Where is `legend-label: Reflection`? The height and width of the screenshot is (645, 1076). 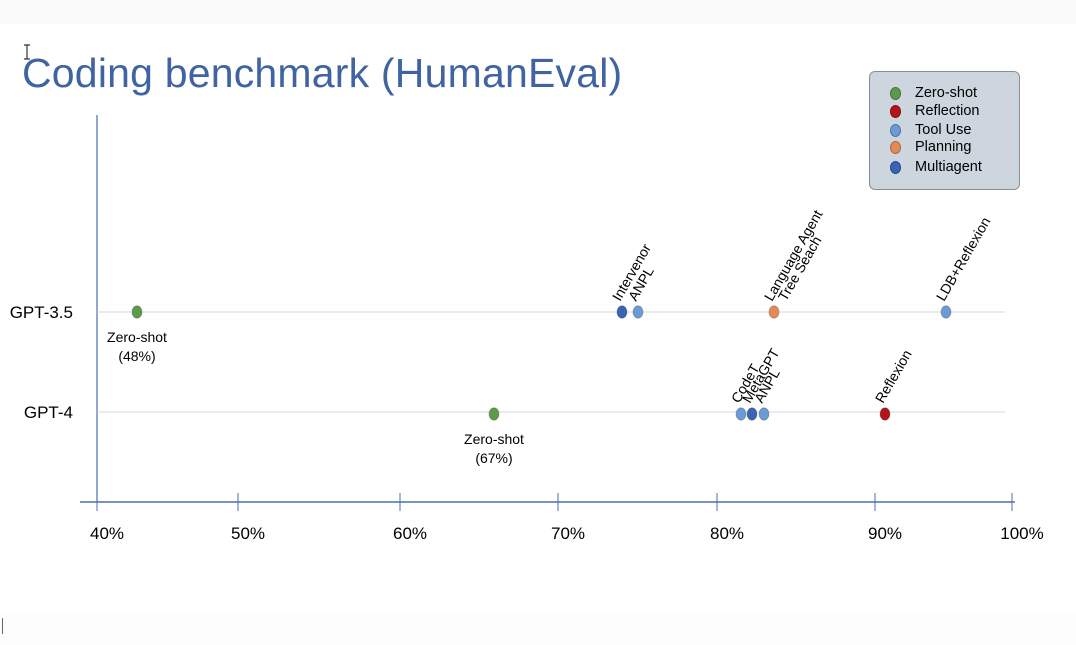
legend-label: Reflection is located at coordinates (947, 111).